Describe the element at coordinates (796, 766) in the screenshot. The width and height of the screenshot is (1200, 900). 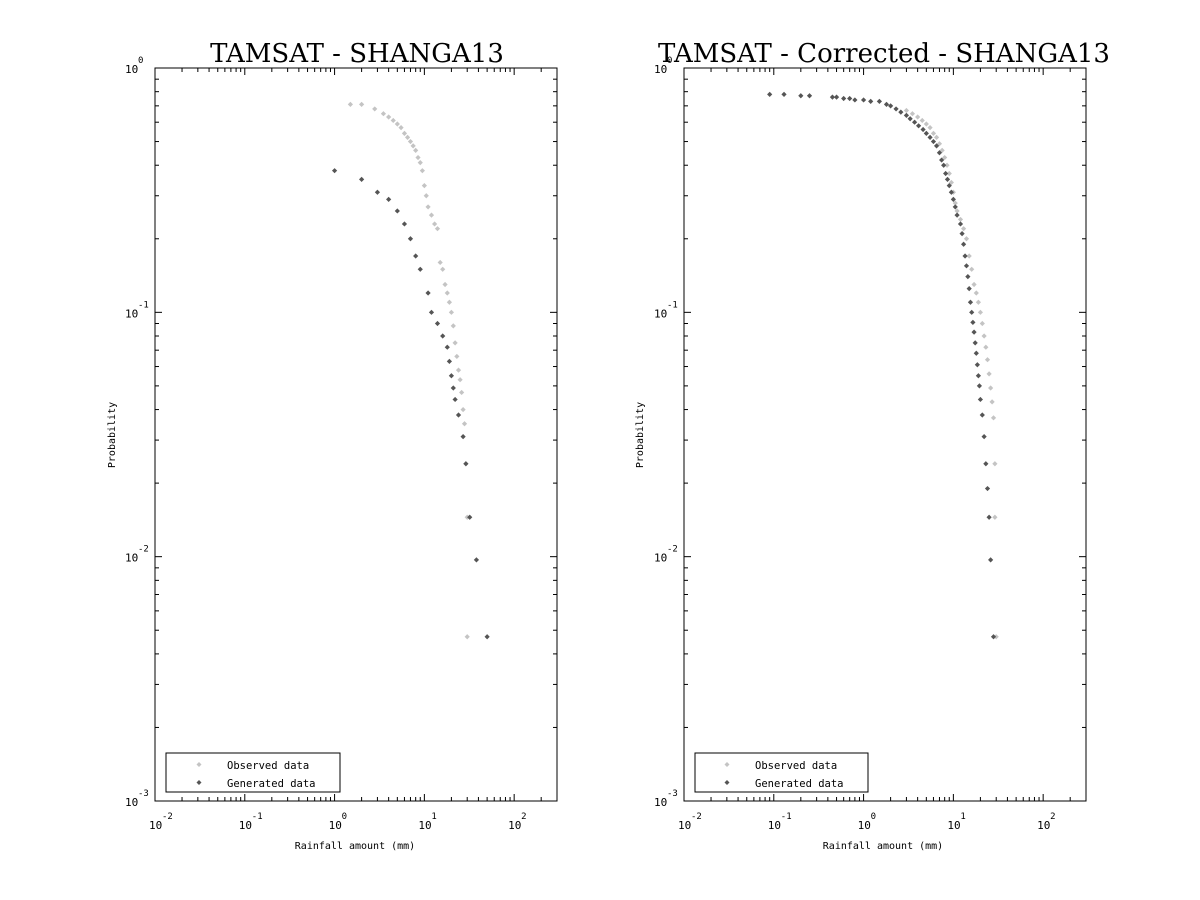
I see `legend-label-observed: Observed data` at that location.